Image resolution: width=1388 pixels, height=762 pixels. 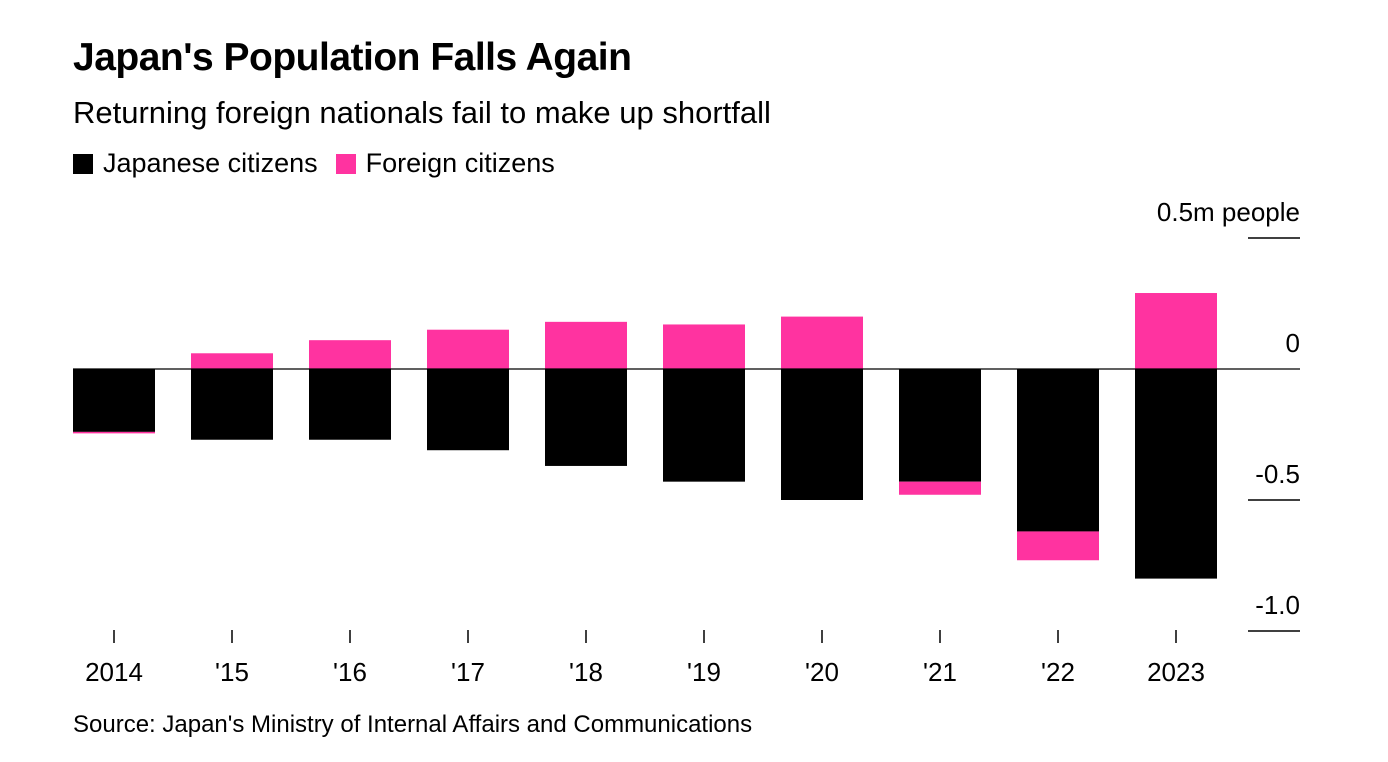 What do you see at coordinates (345, 163) in the screenshot?
I see `legend-swatch-foreign` at bounding box center [345, 163].